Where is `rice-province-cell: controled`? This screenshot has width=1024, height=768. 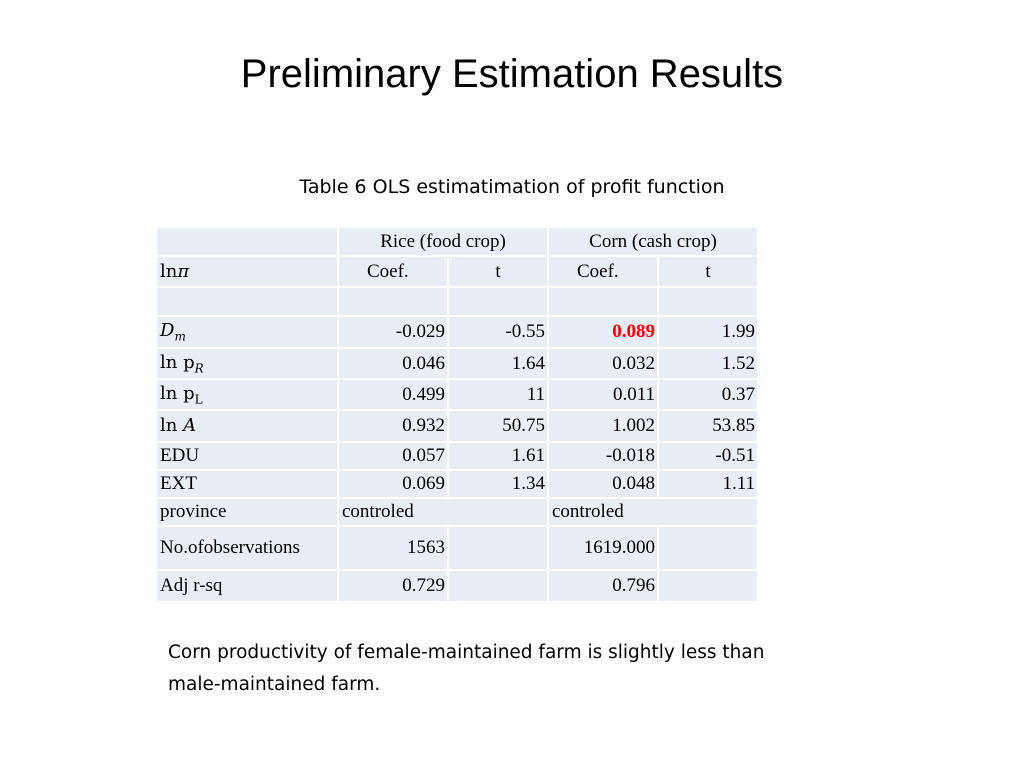 rice-province-cell: controled is located at coordinates (443, 512).